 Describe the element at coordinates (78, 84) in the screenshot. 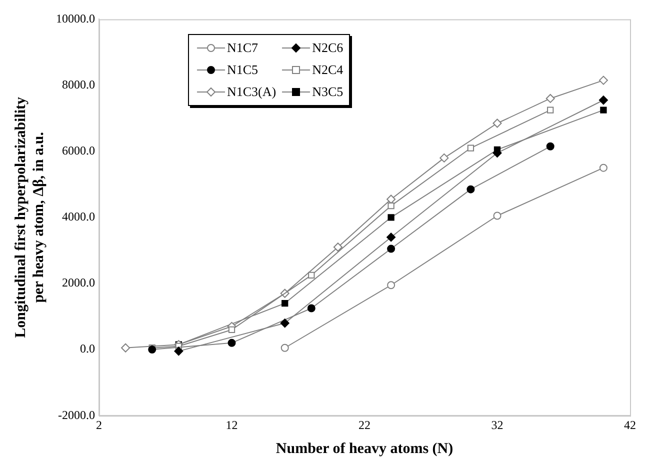

I see `y-tick-label: 8000.0` at that location.